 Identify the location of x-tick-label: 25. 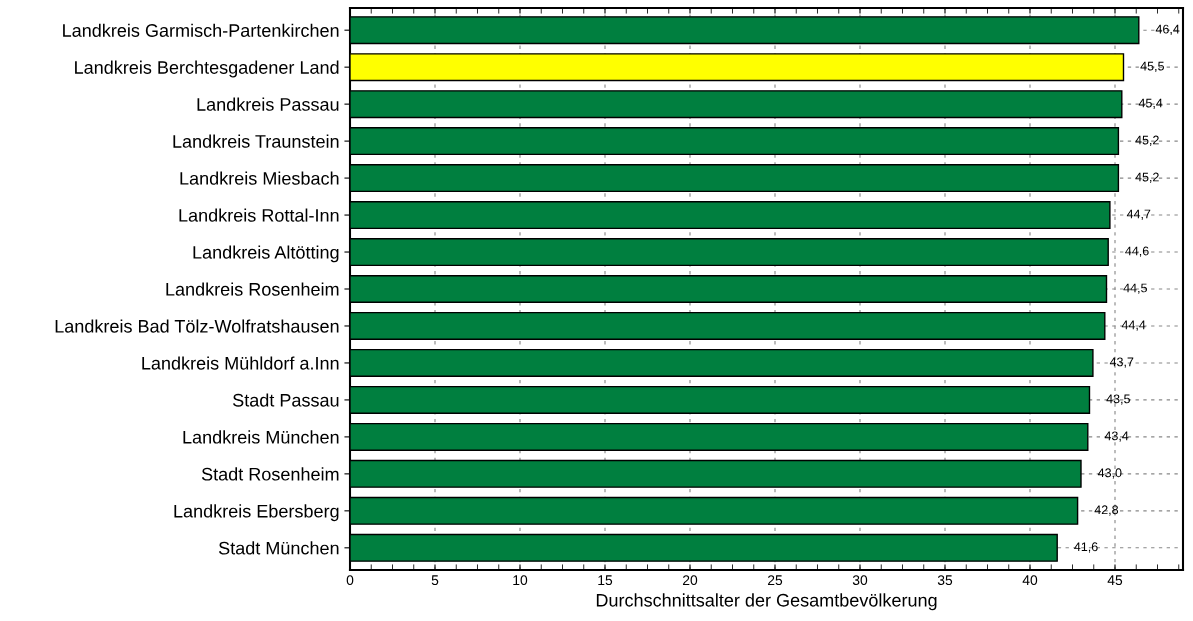
(775, 580).